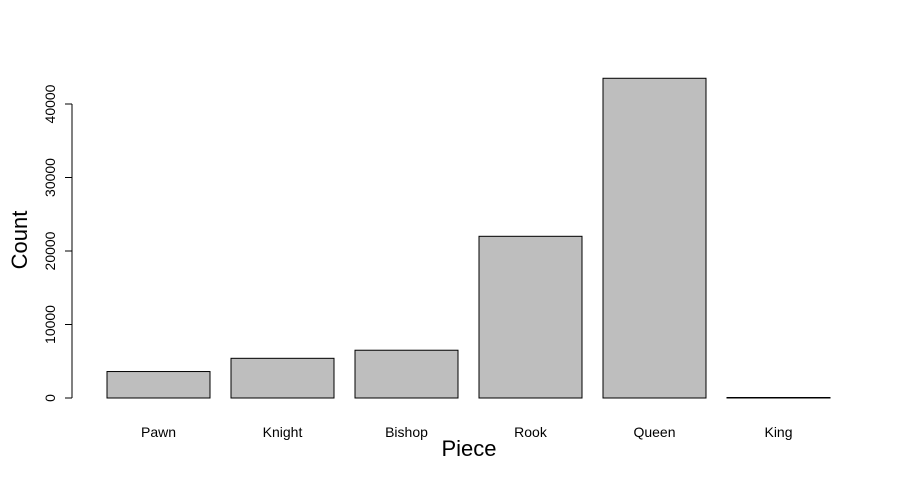 The height and width of the screenshot is (500, 900). What do you see at coordinates (50, 398) in the screenshot?
I see `y-tick-label: 0` at bounding box center [50, 398].